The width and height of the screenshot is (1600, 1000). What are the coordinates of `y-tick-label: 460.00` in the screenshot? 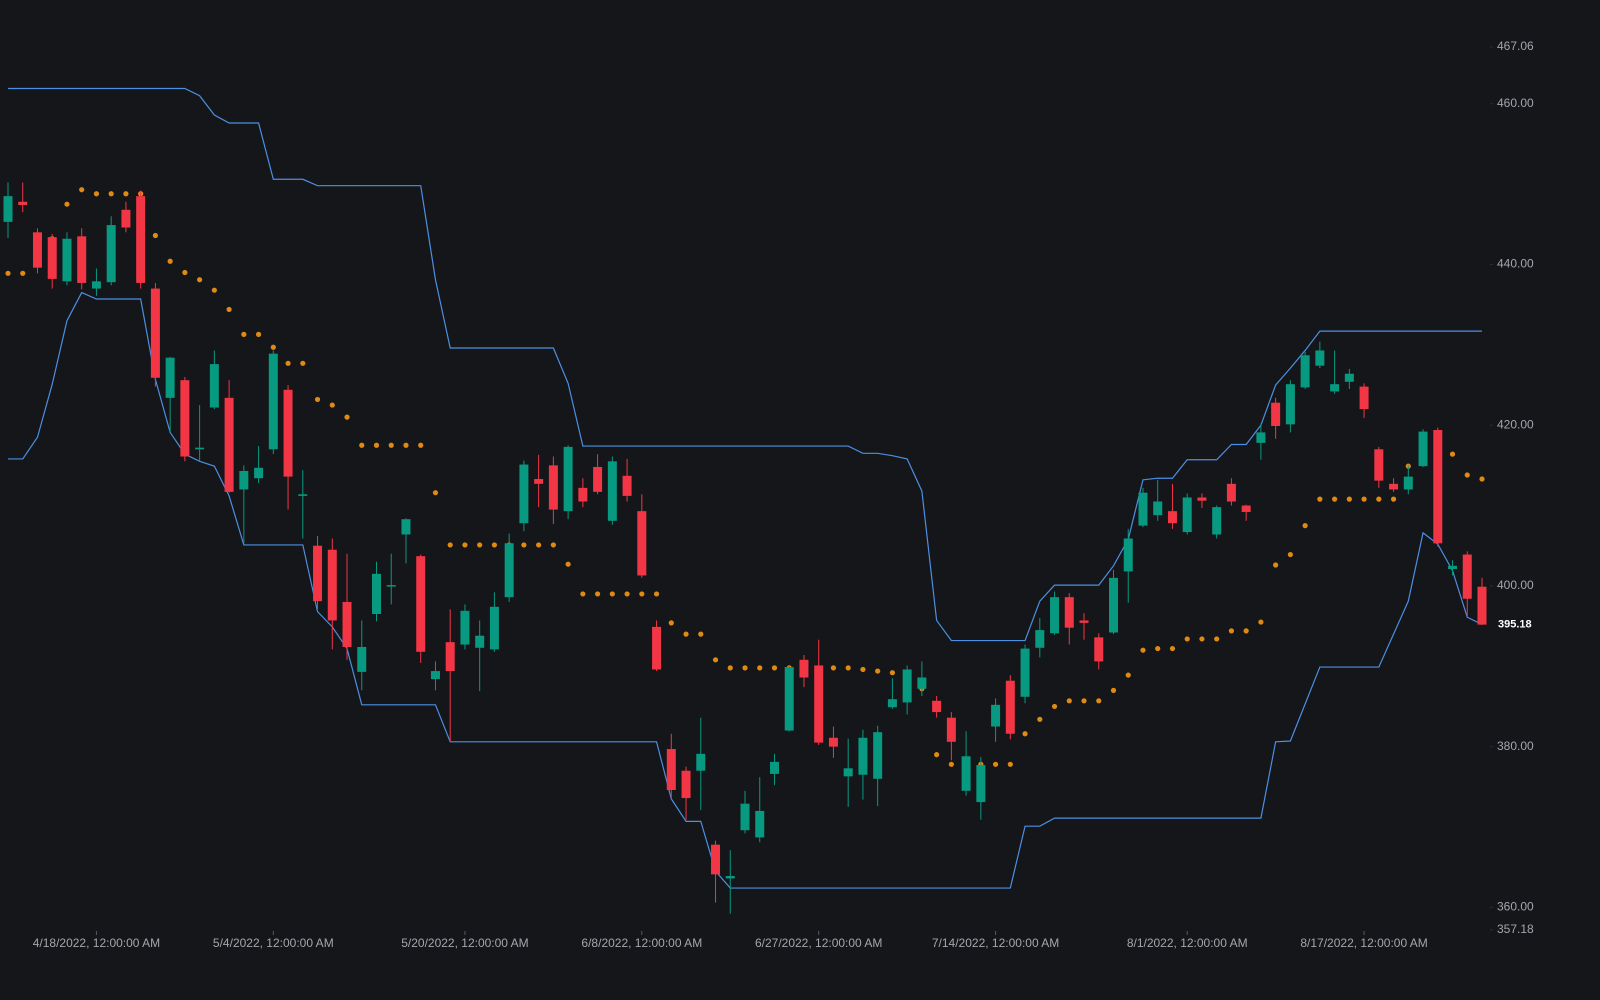 It's located at (1515, 103).